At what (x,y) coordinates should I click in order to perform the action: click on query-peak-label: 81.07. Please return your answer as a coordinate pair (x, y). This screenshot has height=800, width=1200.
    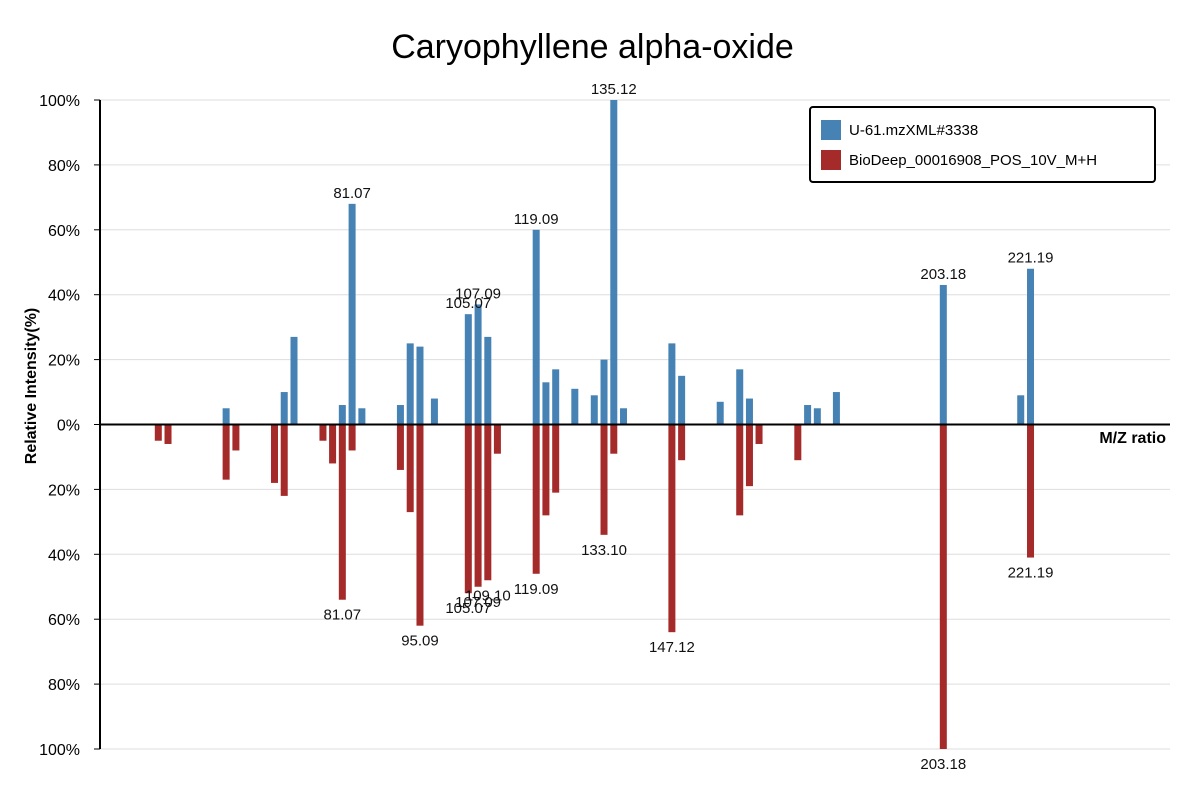
    Looking at the image, I should click on (352, 193).